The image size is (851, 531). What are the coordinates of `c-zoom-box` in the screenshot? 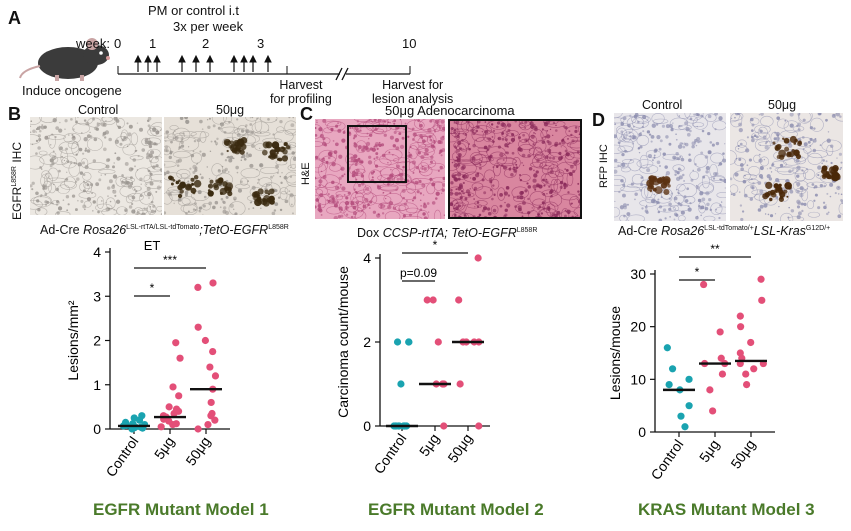 It's located at (377, 154).